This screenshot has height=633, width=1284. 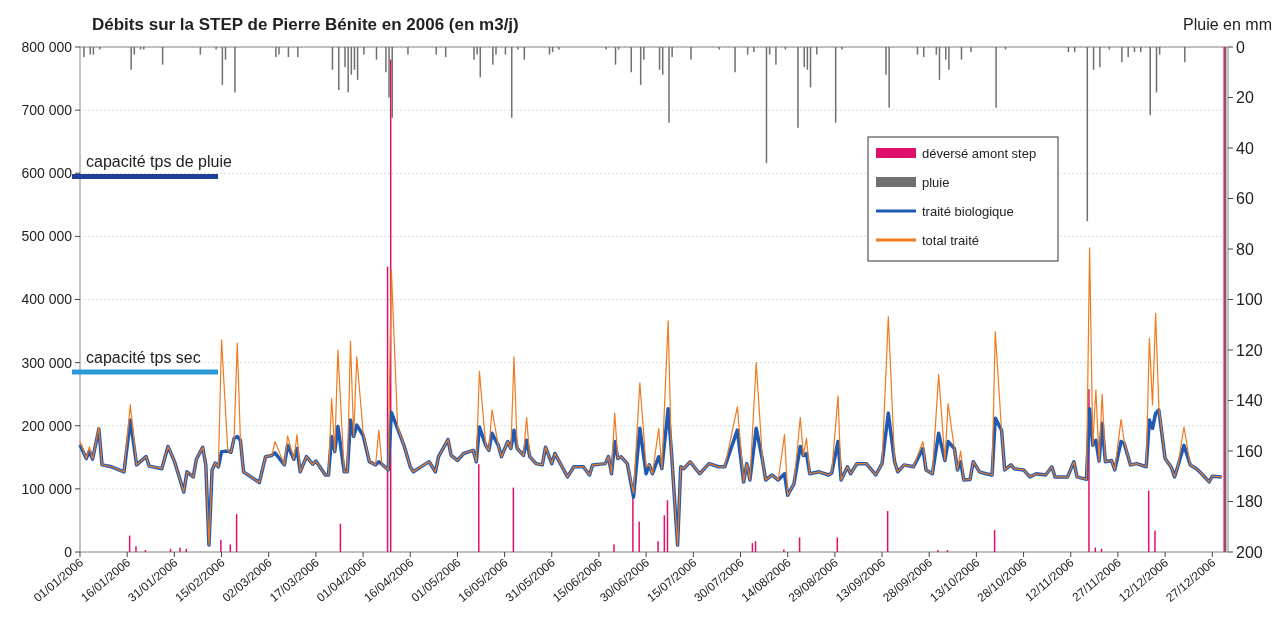 What do you see at coordinates (1245, 98) in the screenshot?
I see `y2-tick-label: 20` at bounding box center [1245, 98].